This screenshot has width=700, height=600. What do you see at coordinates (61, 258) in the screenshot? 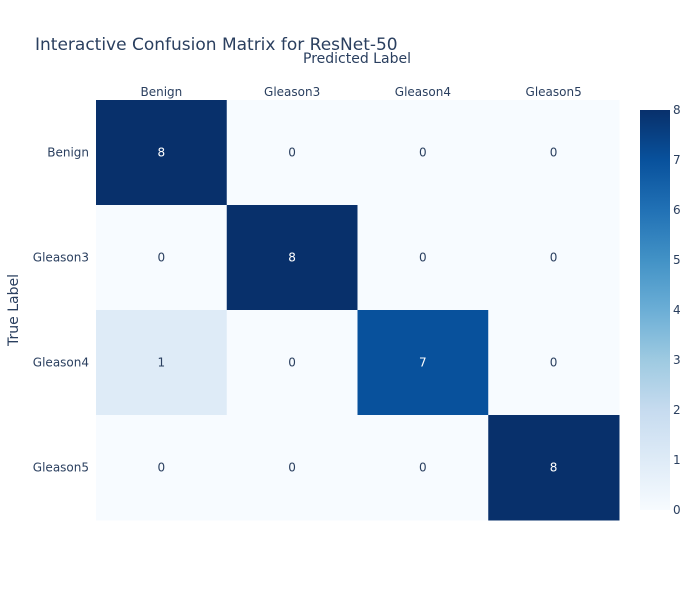
I see `y-tick-label: Gleason3` at bounding box center [61, 258].